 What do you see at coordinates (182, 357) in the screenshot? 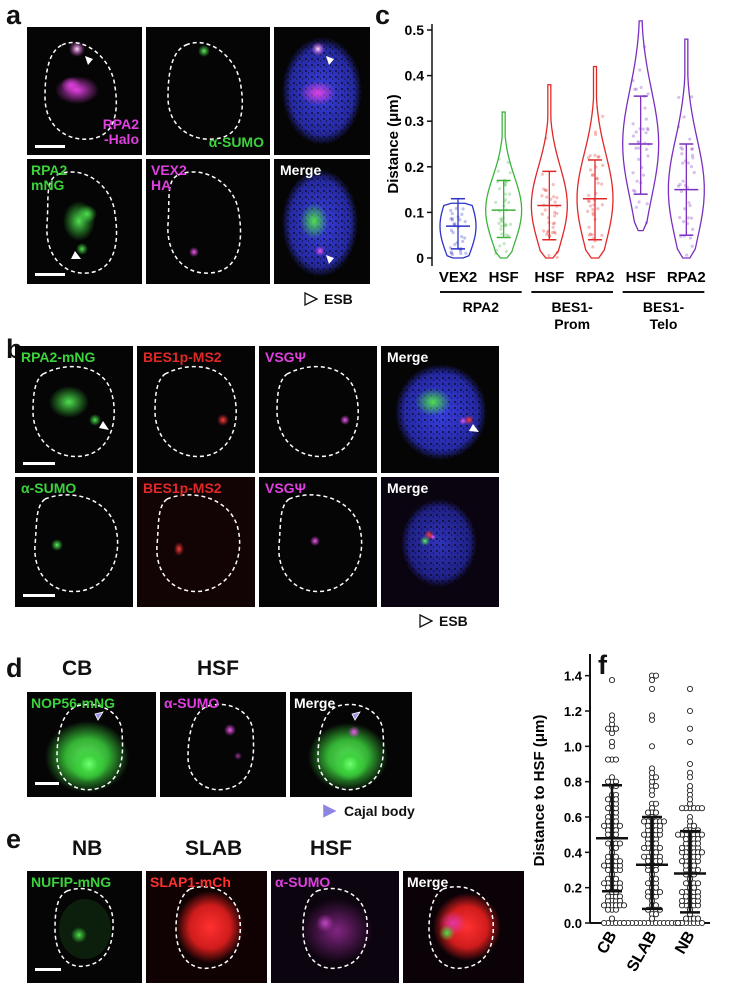
I see `panel-b-label-bes1p-ms2: BES1p-MS2` at bounding box center [182, 357].